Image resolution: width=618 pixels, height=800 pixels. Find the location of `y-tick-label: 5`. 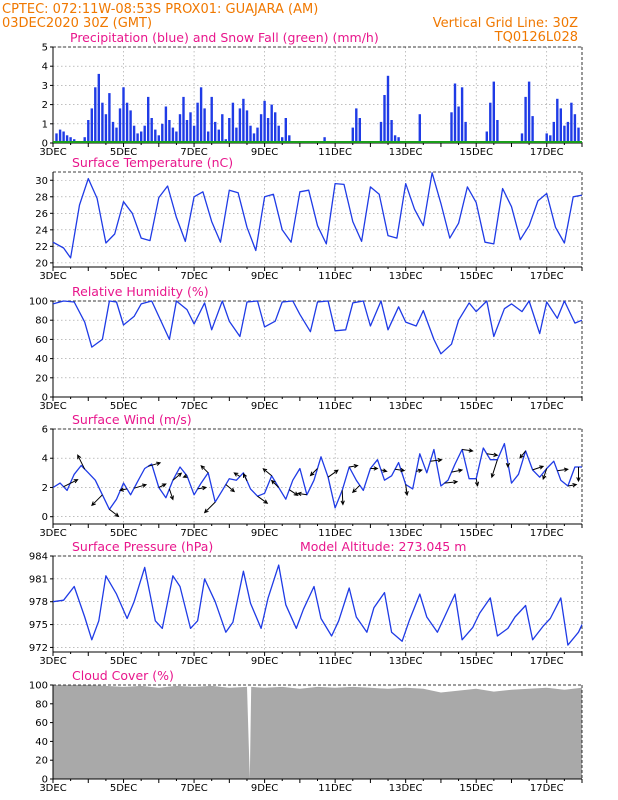

y-tick-label: 5 is located at coordinates (45, 48).